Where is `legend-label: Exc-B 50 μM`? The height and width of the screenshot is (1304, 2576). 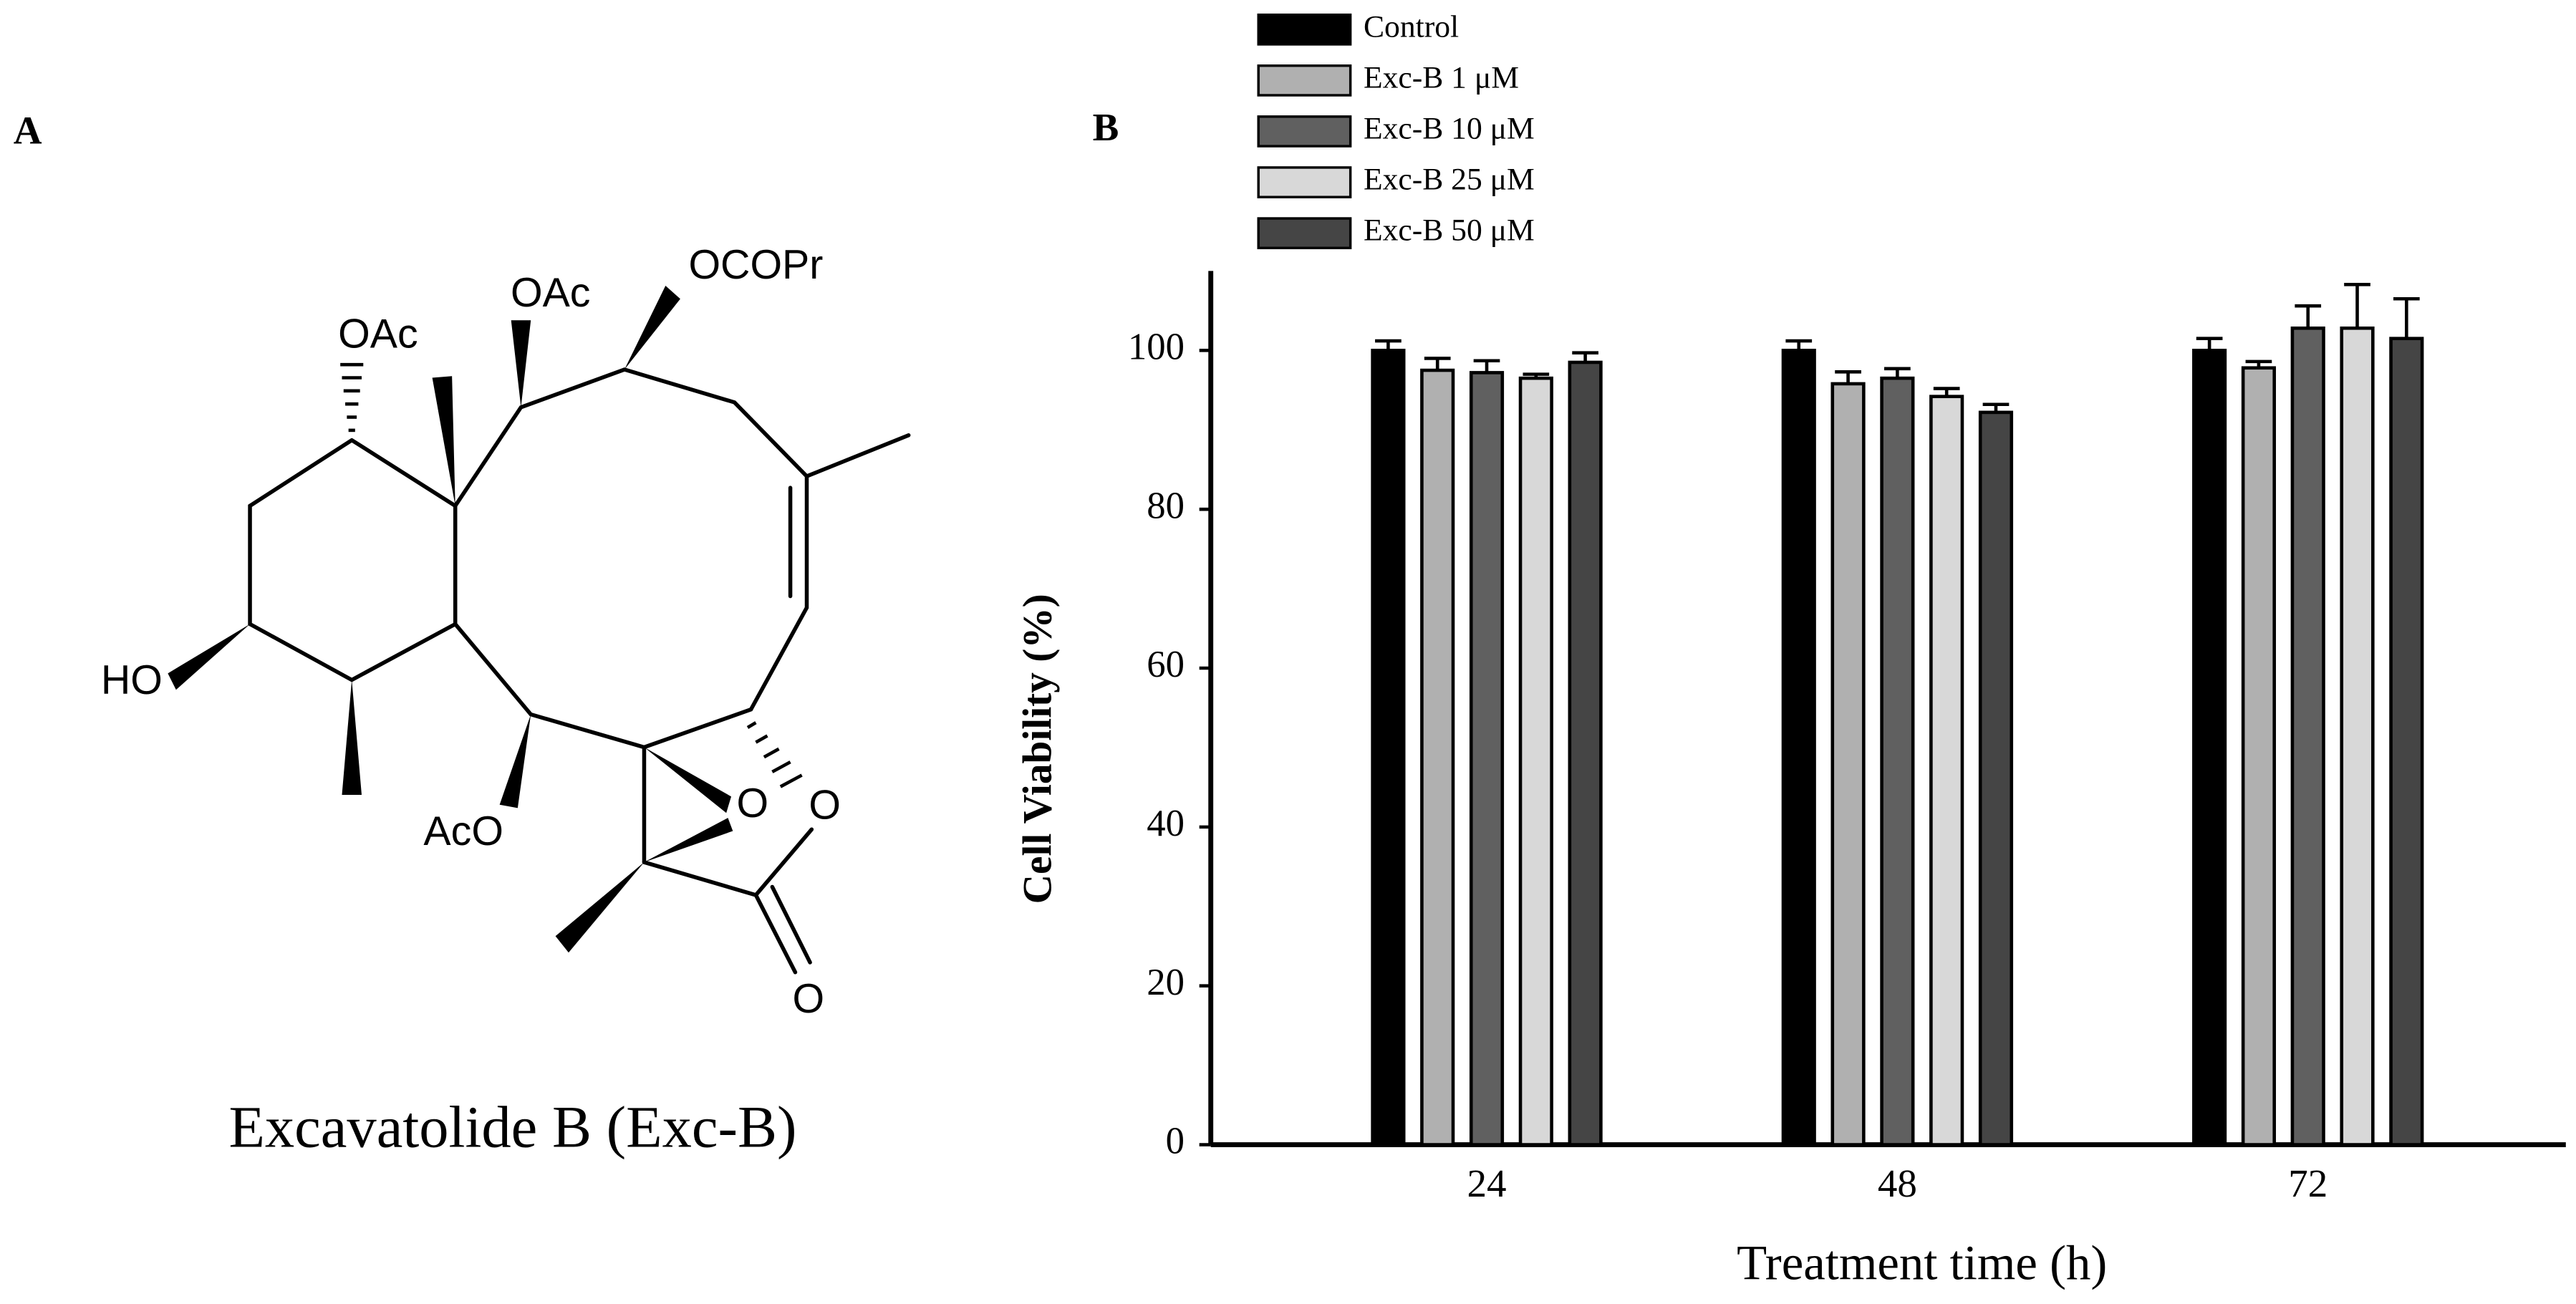 legend-label: Exc-B 50 μM is located at coordinates (1449, 230).